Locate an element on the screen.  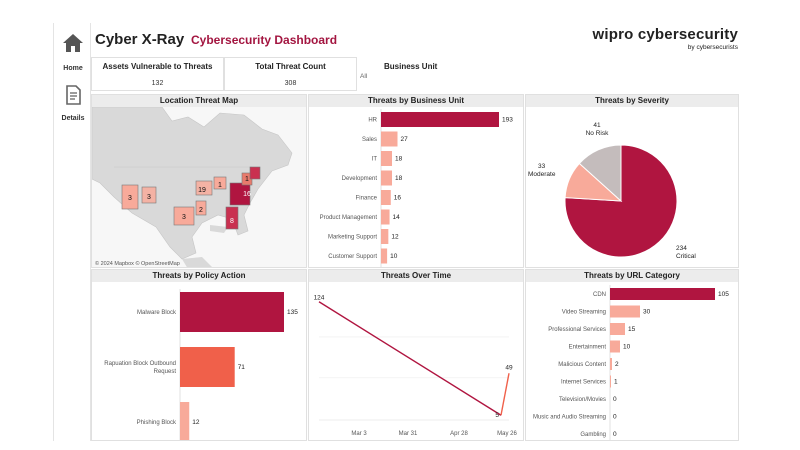
category-label: Development is located at coordinates (360, 179).